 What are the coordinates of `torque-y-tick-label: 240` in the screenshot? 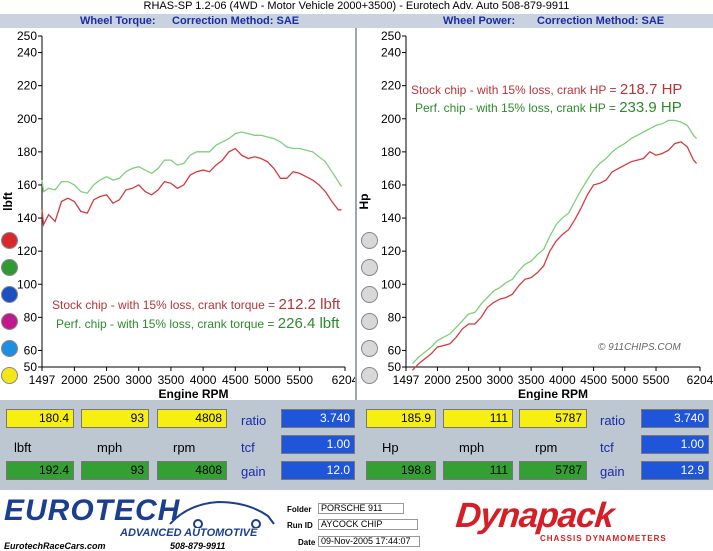 It's located at (27, 53).